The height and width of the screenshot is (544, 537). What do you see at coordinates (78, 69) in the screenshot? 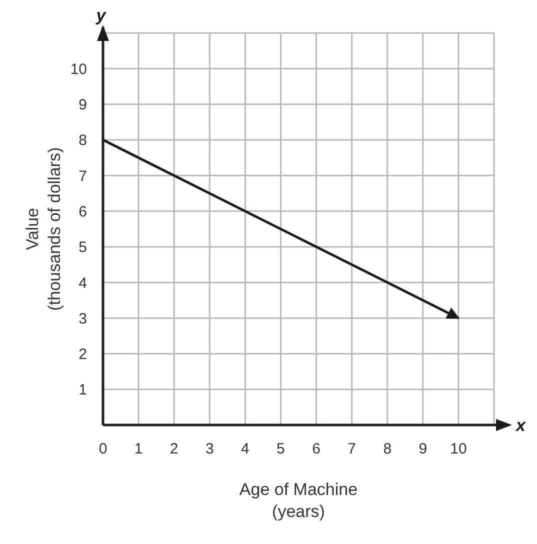
I see `y-tick-label: 10` at bounding box center [78, 69].